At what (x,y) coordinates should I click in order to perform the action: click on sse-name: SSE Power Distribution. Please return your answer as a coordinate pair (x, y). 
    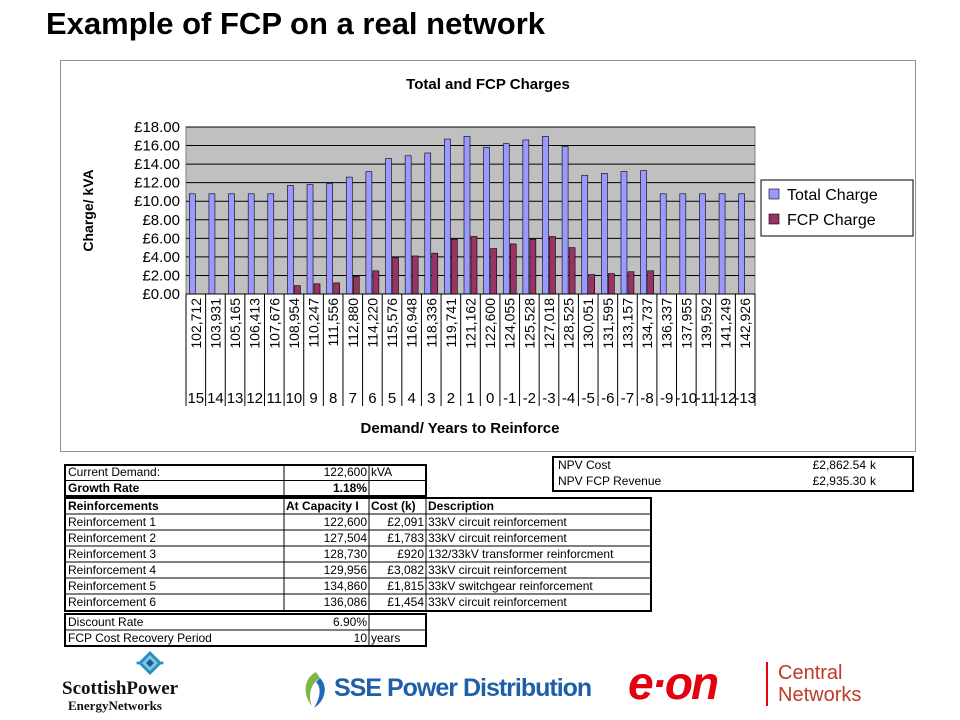
    Looking at the image, I should click on (463, 688).